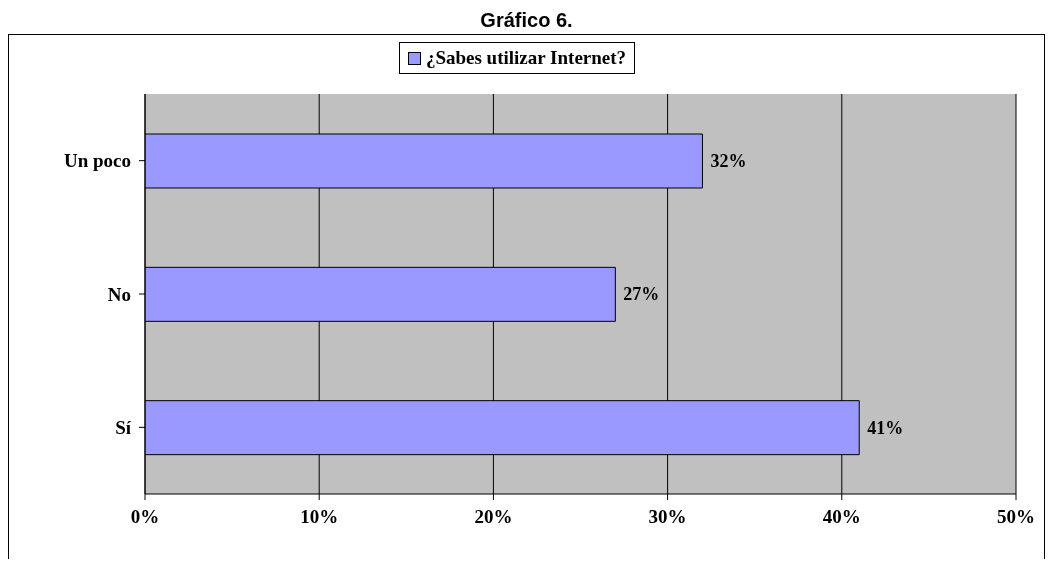 Image resolution: width=1053 pixels, height=567 pixels. I want to click on chart-title: Gráfico 6., so click(526, 20).